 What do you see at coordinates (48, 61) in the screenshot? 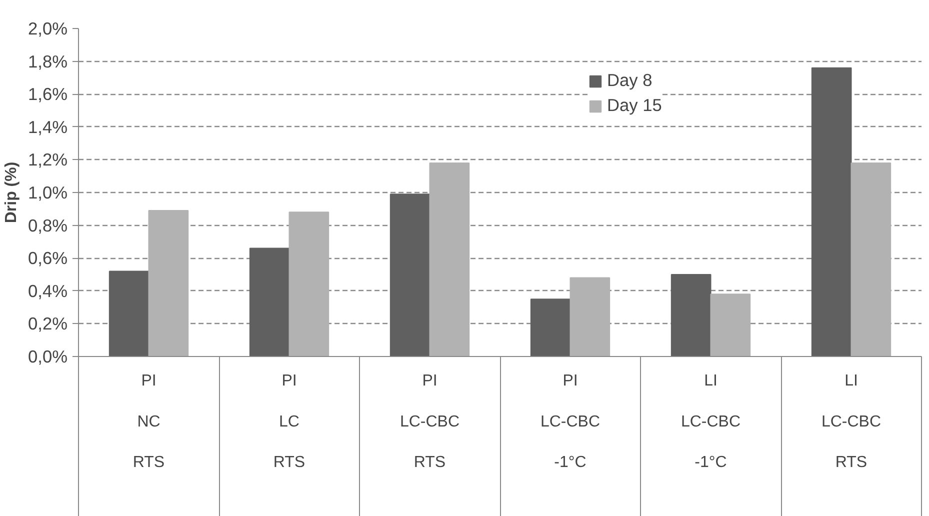
I see `y-tick-label: 1,8%` at bounding box center [48, 61].